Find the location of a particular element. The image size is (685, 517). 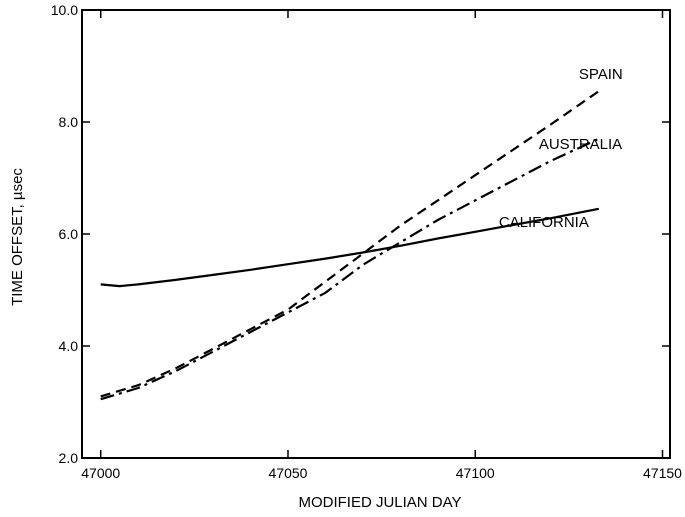

x-tick-label: 47000 is located at coordinates (100, 473).